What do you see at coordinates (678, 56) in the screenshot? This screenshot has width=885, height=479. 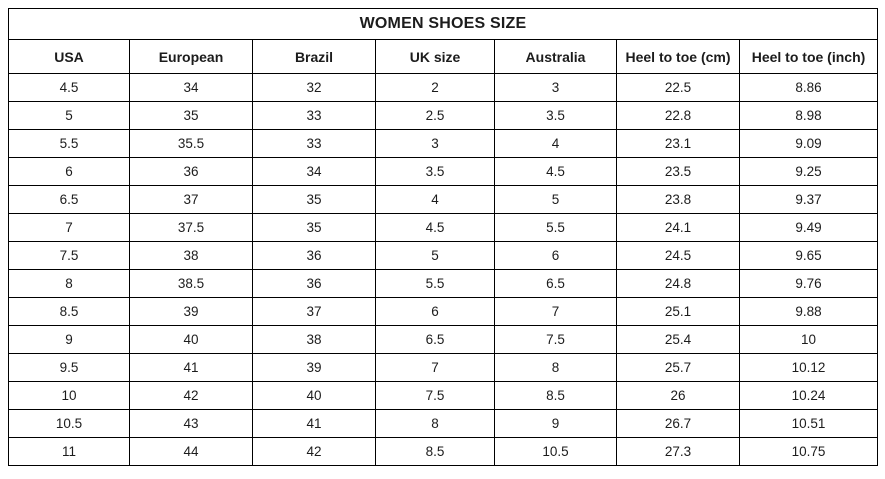 I see `column-header-heel-cm: Heel to toe (cm)` at bounding box center [678, 56].